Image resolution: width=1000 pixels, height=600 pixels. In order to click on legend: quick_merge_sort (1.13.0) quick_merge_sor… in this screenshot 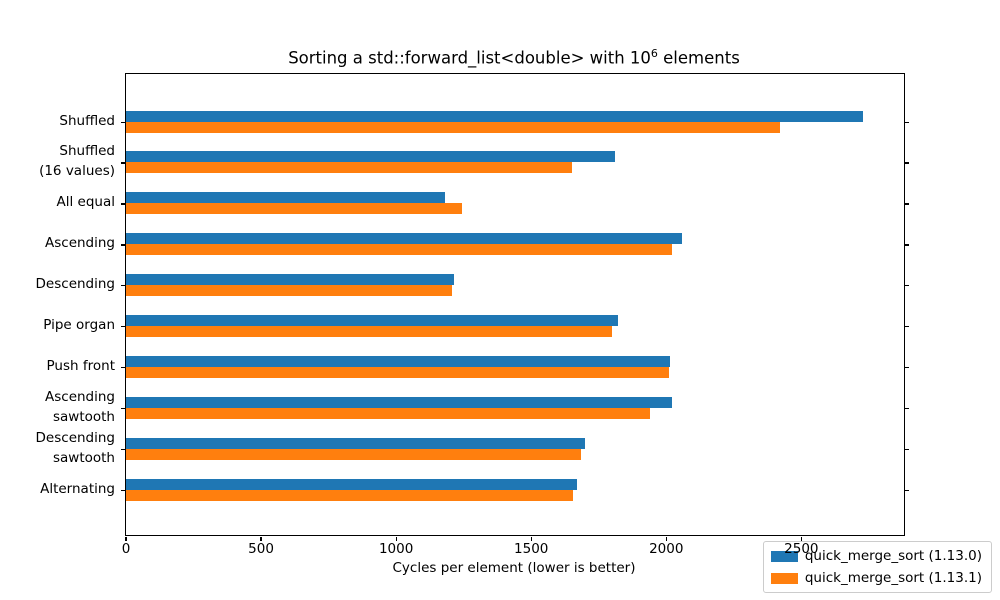, I will do `click(877, 567)`.